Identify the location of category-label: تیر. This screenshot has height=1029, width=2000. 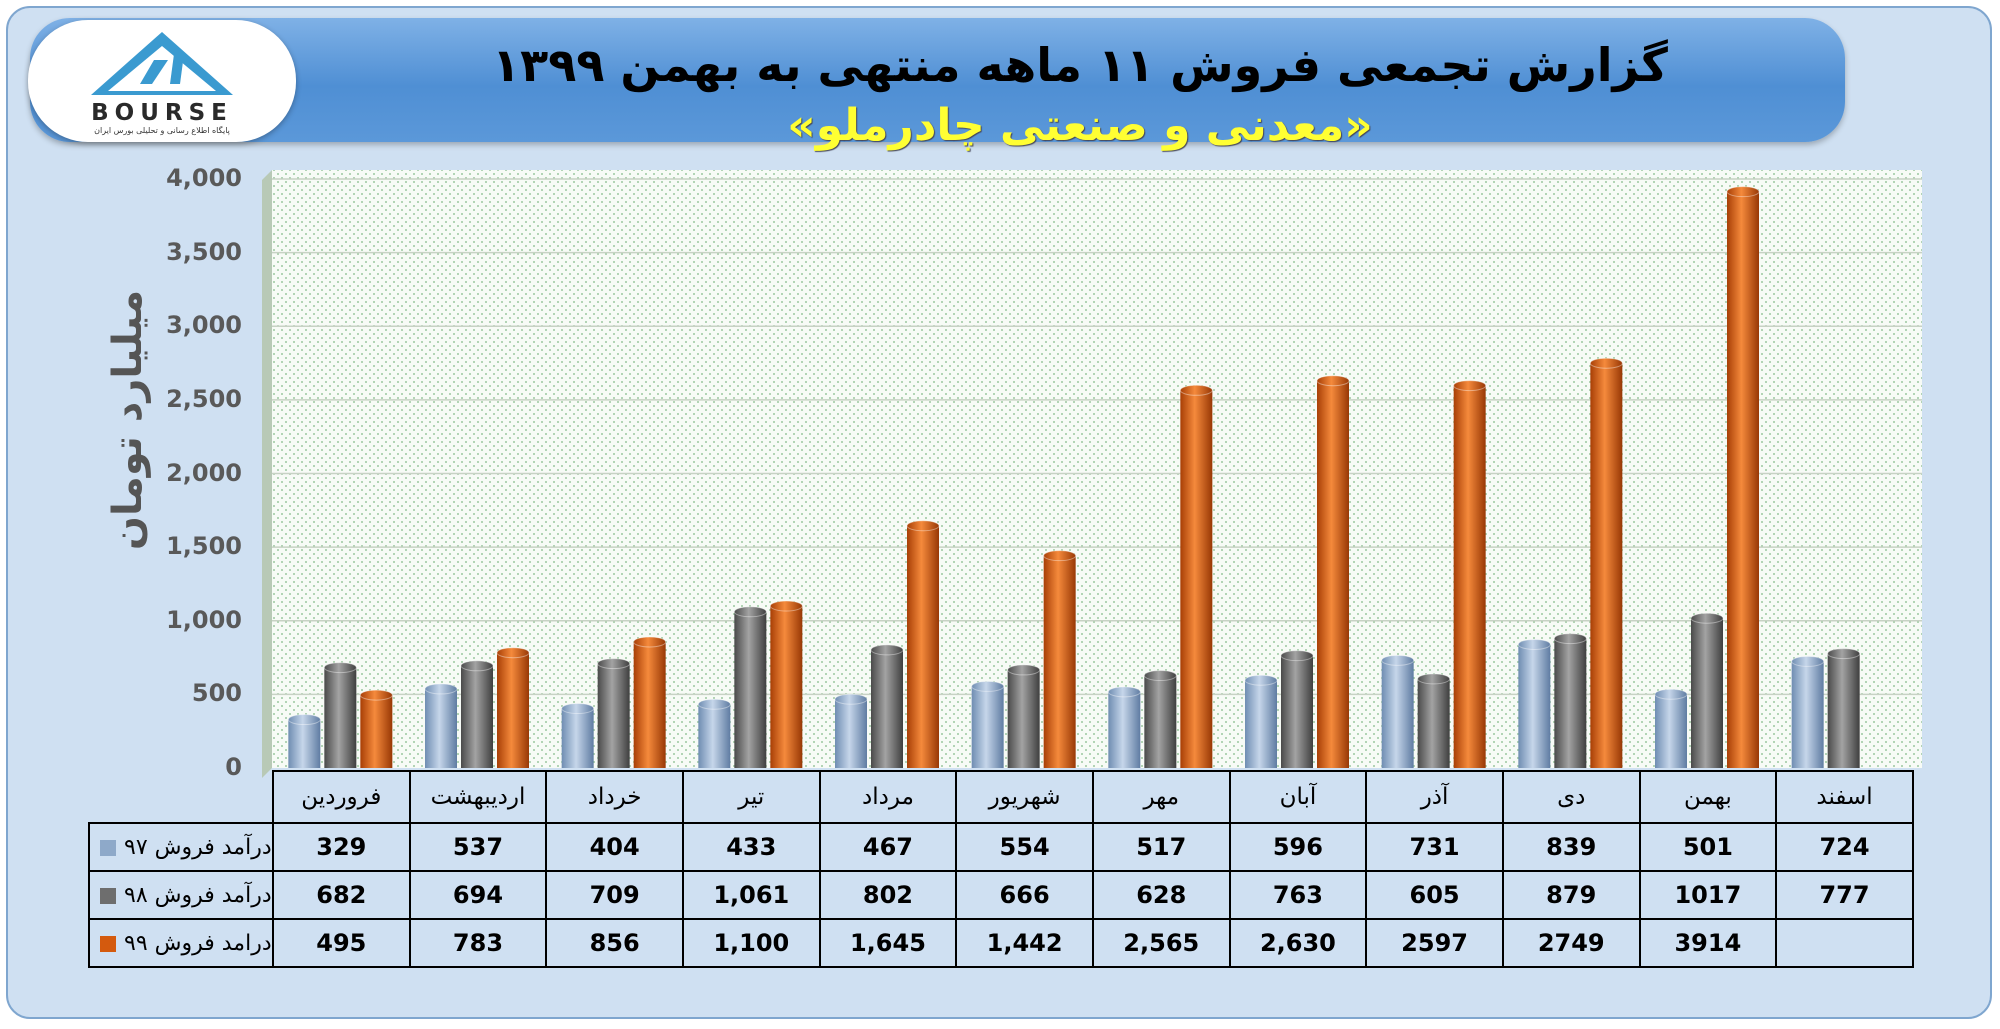
(751, 797).